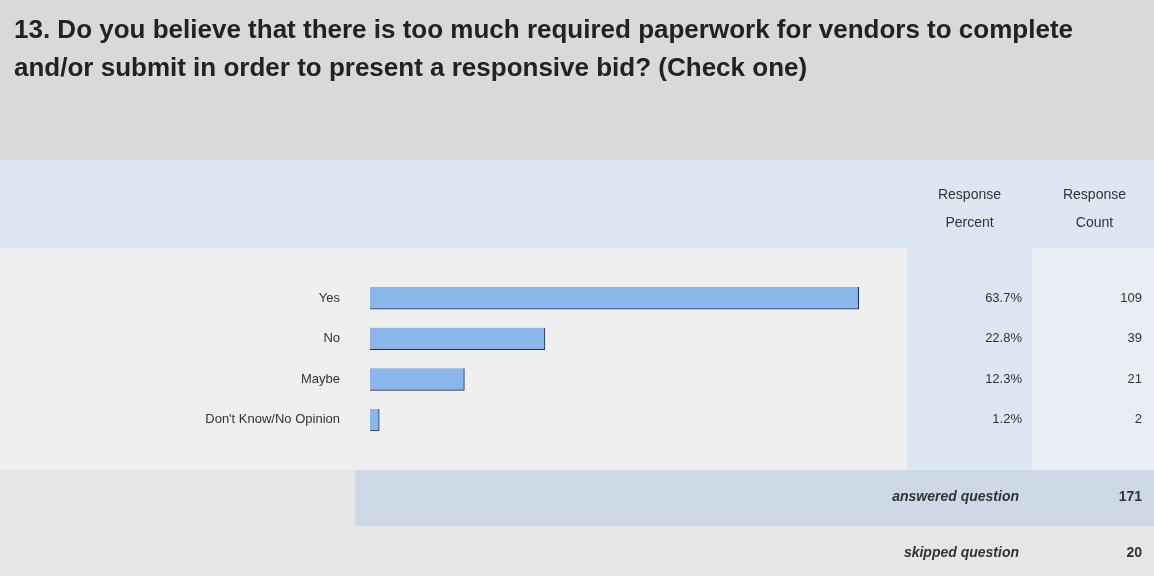 The width and height of the screenshot is (1154, 576). I want to click on text: Response Percent, so click(969, 208).